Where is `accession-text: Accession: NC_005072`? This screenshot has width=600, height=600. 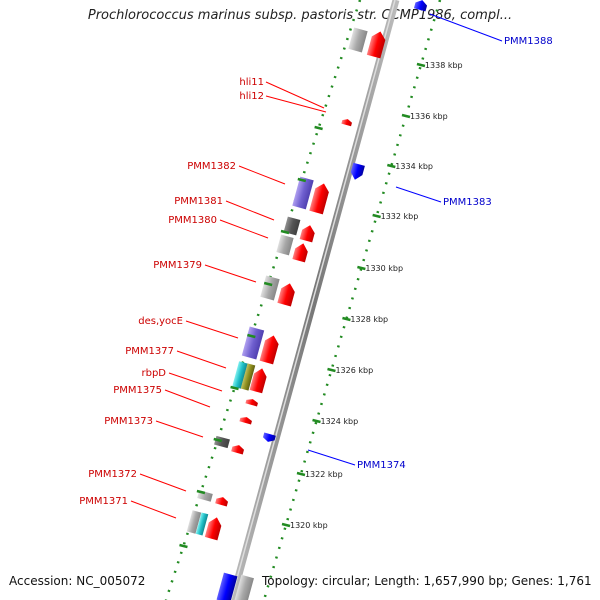
accession-text: Accession: NC_005072 is located at coordinates (77, 581).